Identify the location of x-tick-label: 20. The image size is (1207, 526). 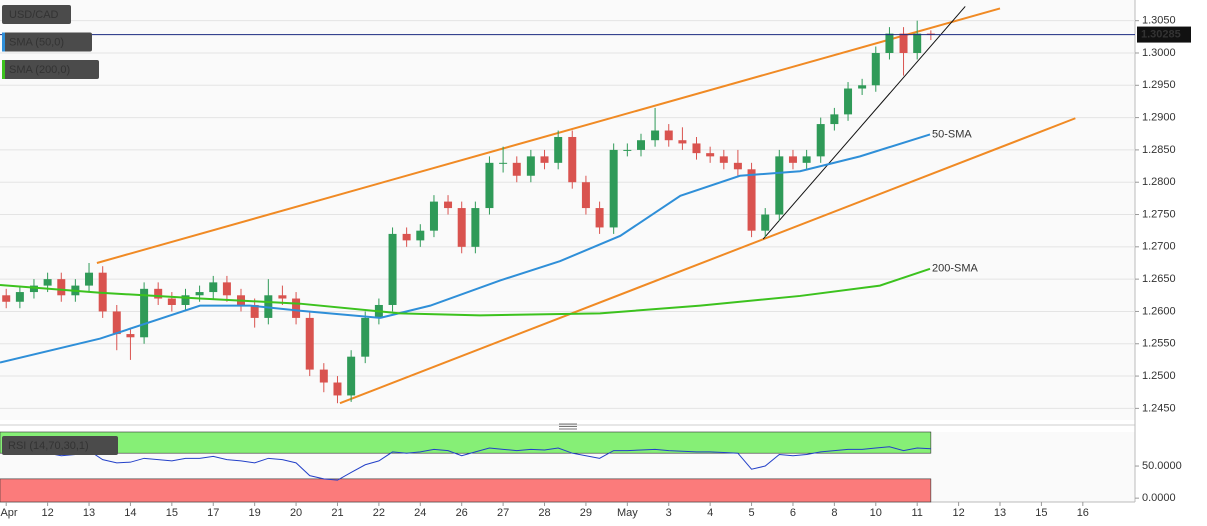
(296, 513).